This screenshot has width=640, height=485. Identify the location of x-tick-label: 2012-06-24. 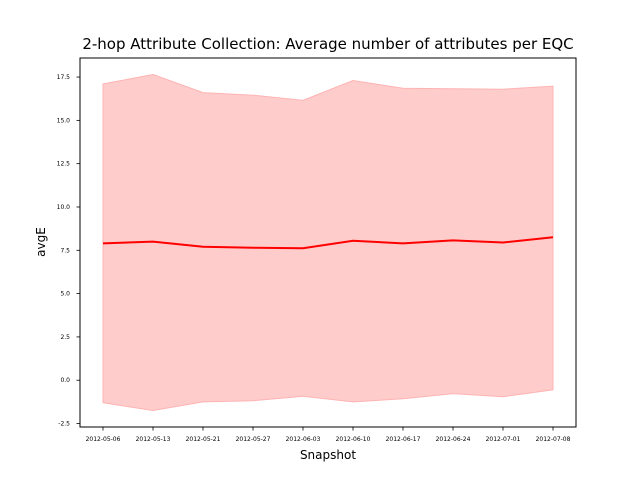
(453, 439).